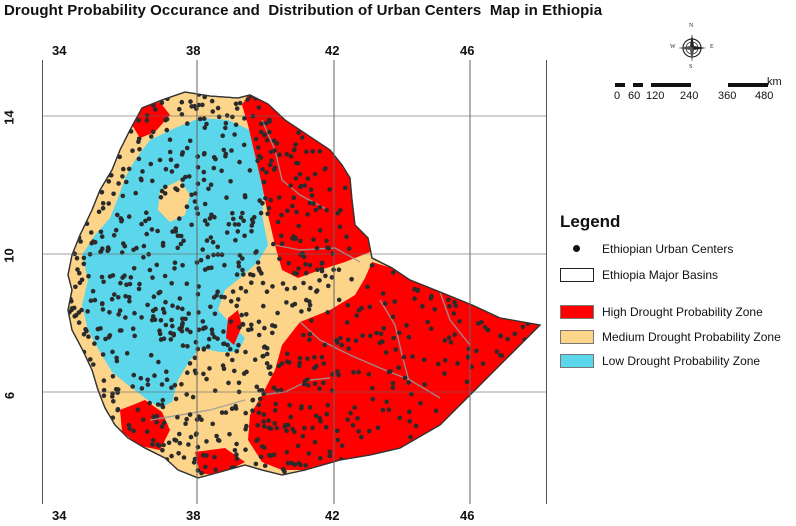 The width and height of the screenshot is (796, 526). What do you see at coordinates (577, 275) in the screenshot?
I see `basin-outline-swatch` at bounding box center [577, 275].